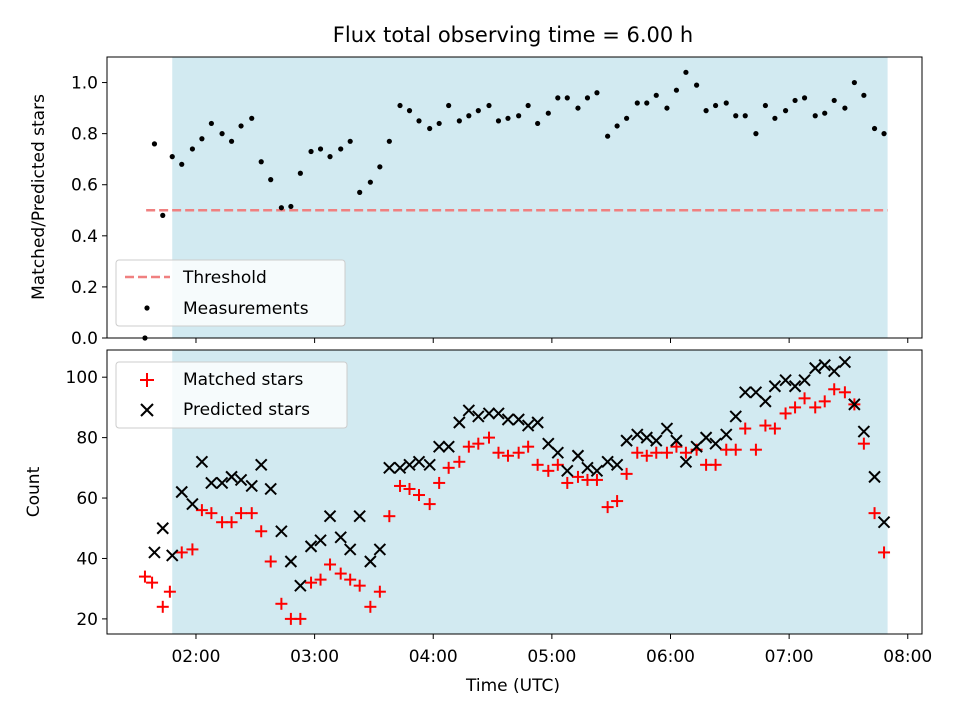 Image resolution: width=960 pixels, height=724 pixels. What do you see at coordinates (87, 620) in the screenshot?
I see `y-tick-label: 20` at bounding box center [87, 620].